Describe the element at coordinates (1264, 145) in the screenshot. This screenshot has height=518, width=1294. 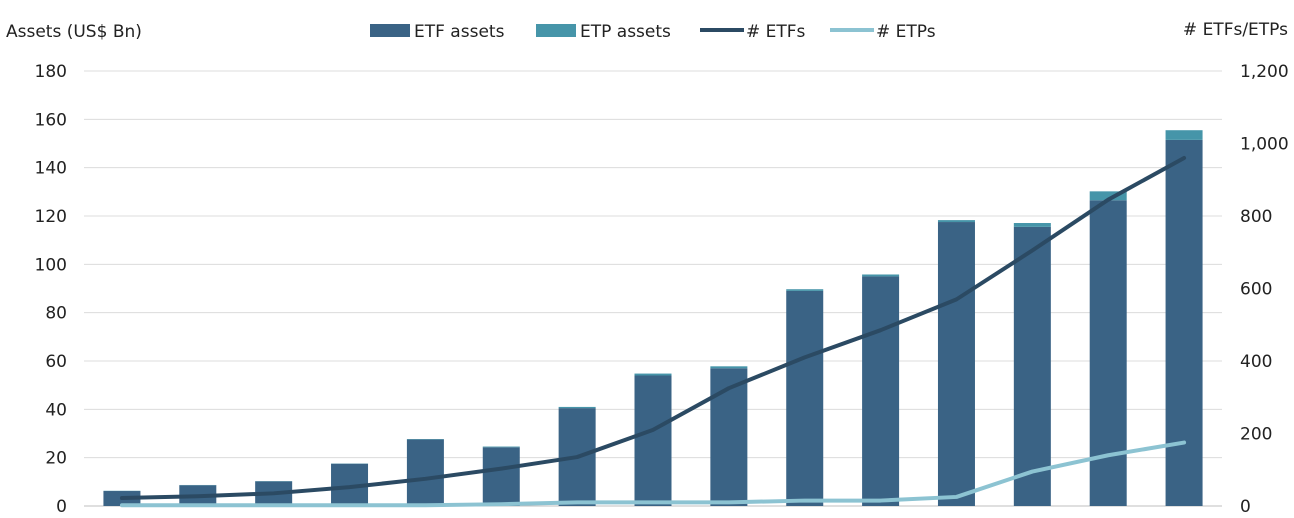
I see `right-tick-label: 1,000` at that location.